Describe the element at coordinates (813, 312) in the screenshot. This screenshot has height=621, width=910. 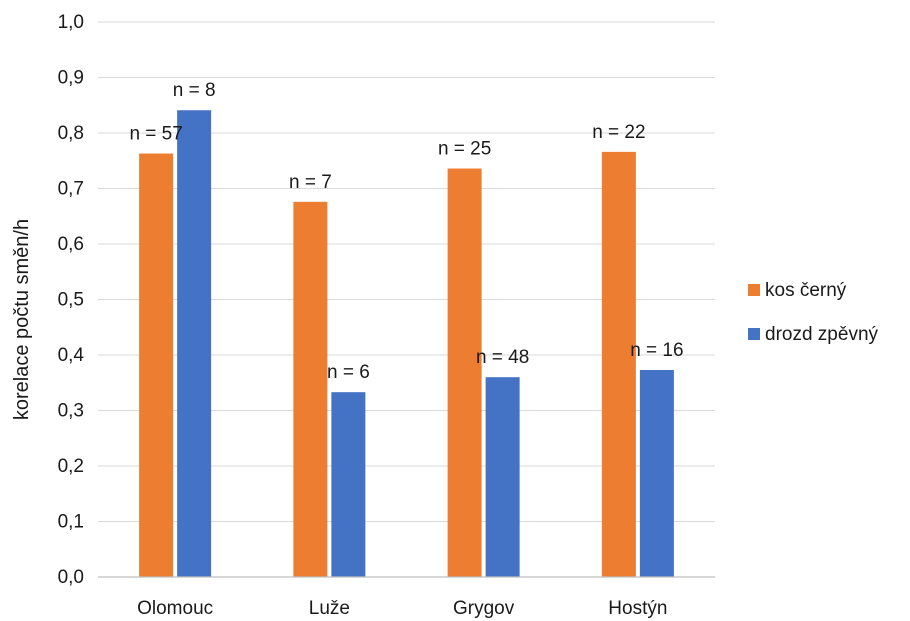
I see `legend: kos černý drozd zpěvný` at that location.